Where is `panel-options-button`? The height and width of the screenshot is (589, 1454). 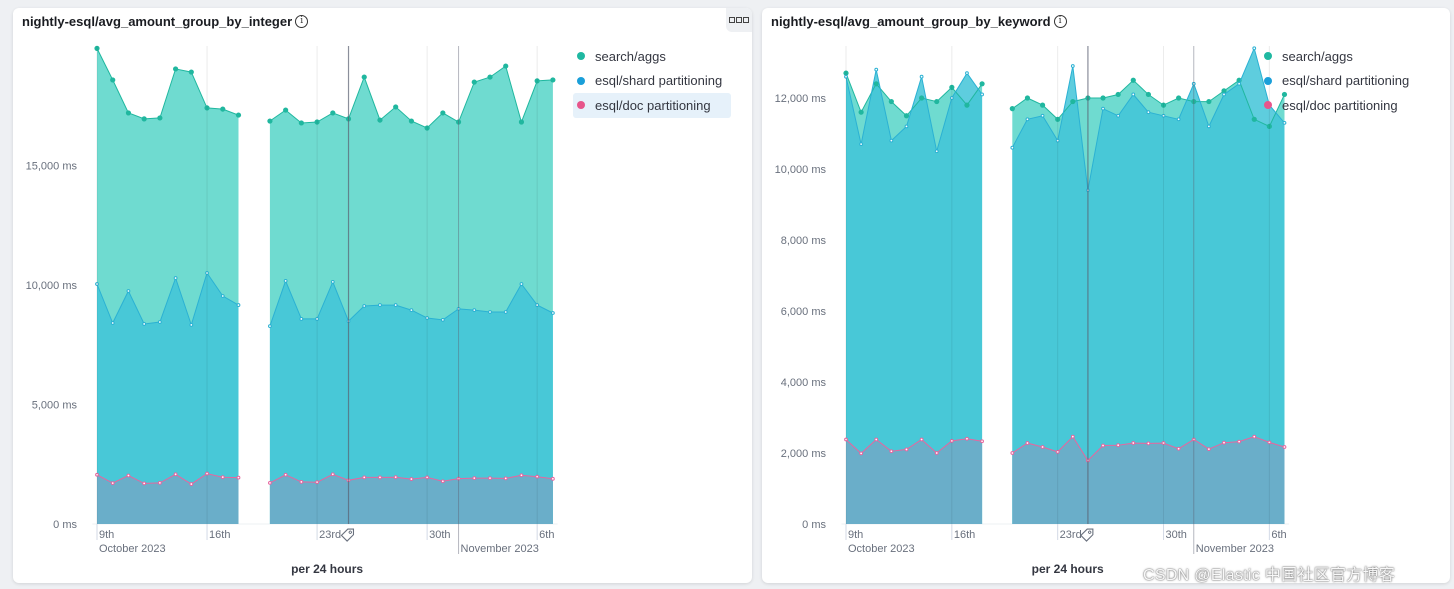
panel-options-button is located at coordinates (739, 20).